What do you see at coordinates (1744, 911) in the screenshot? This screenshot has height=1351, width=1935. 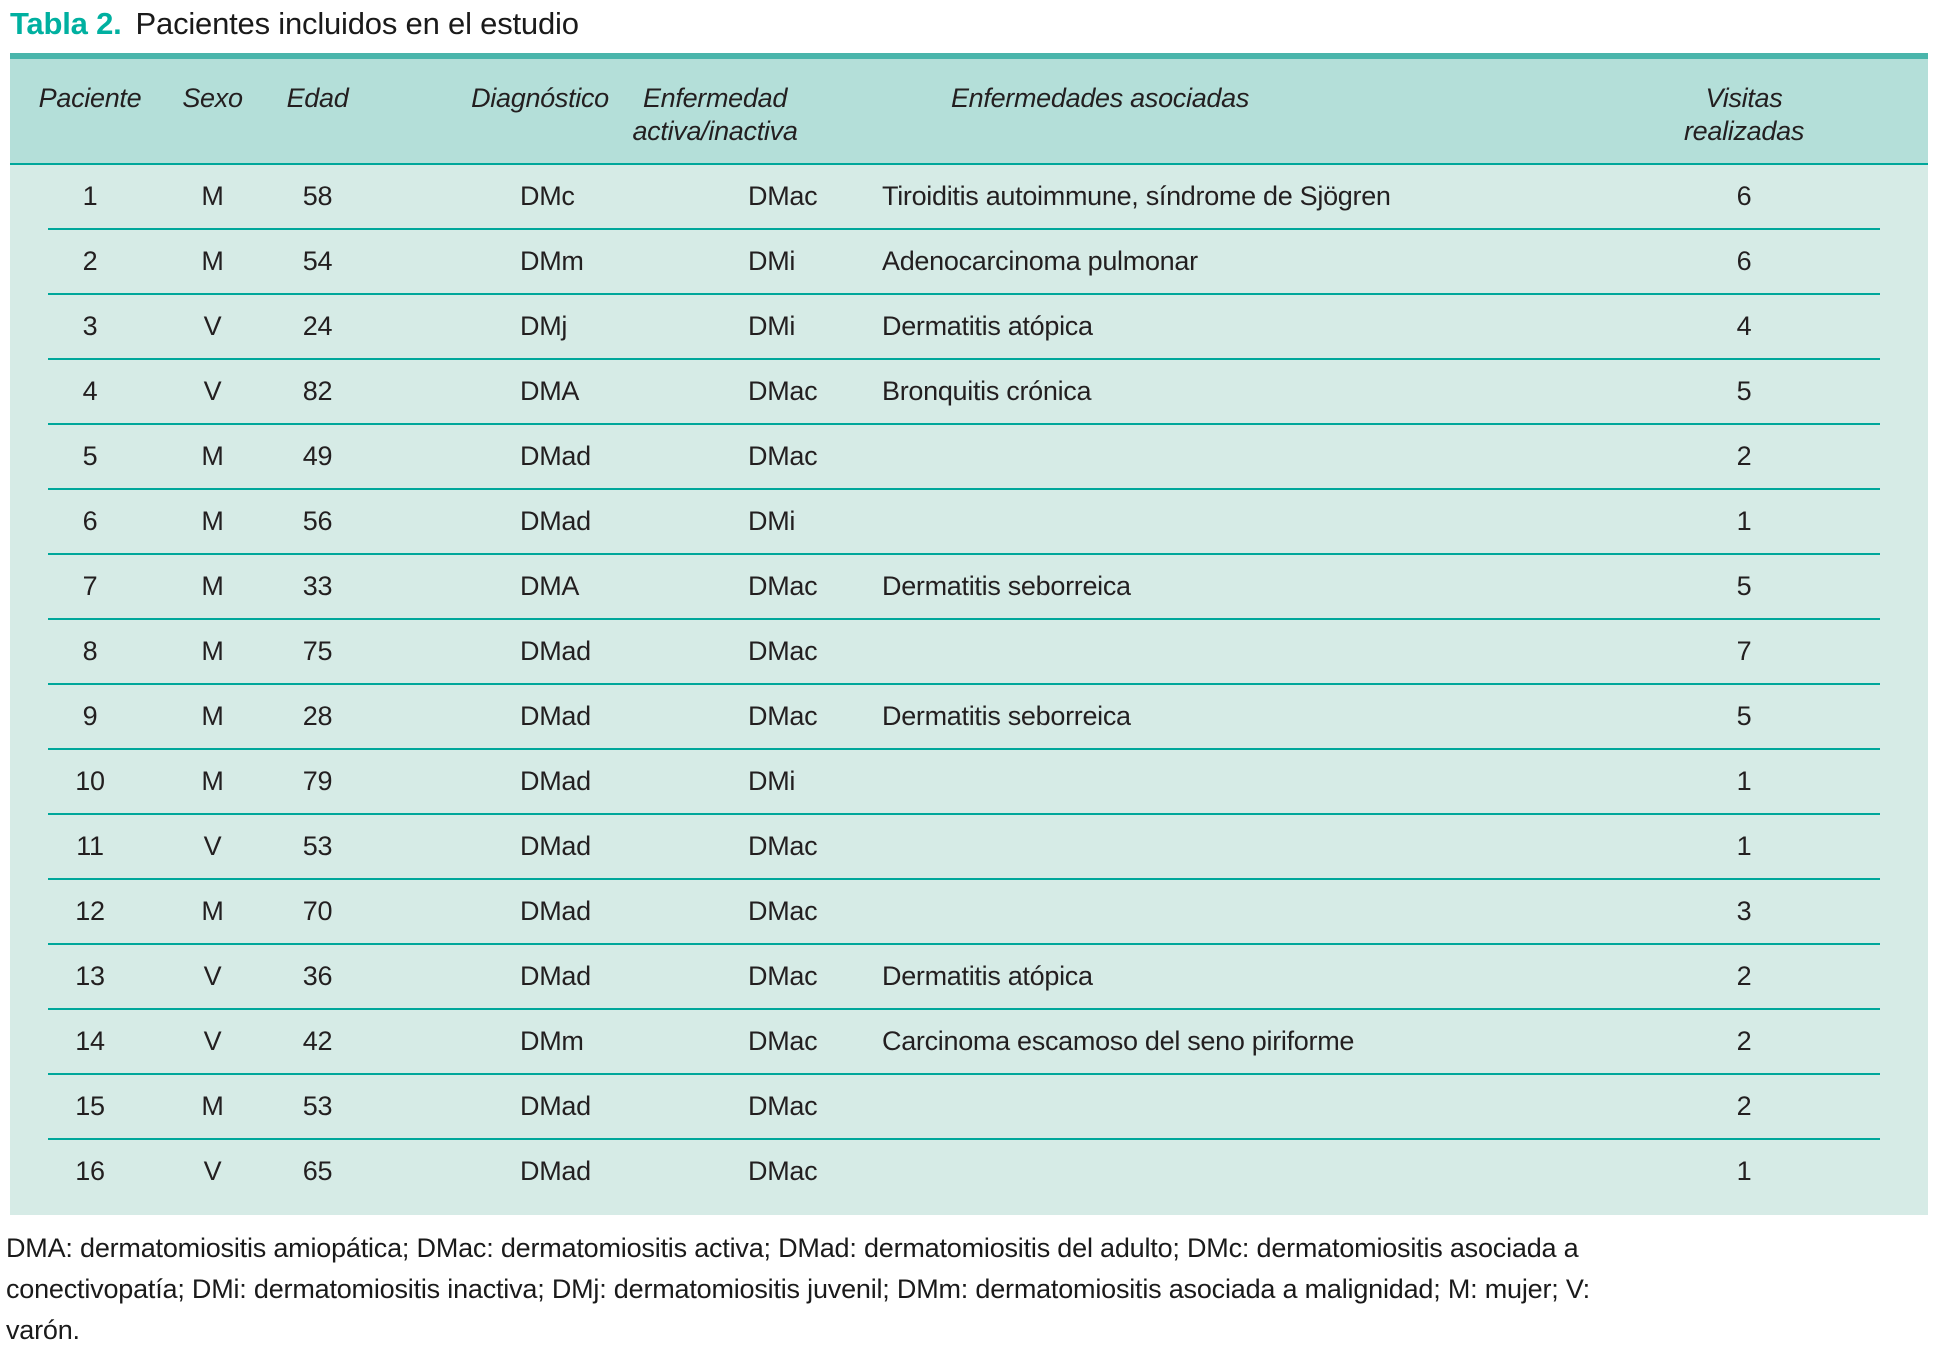 I see `cell-visitas: 3` at bounding box center [1744, 911].